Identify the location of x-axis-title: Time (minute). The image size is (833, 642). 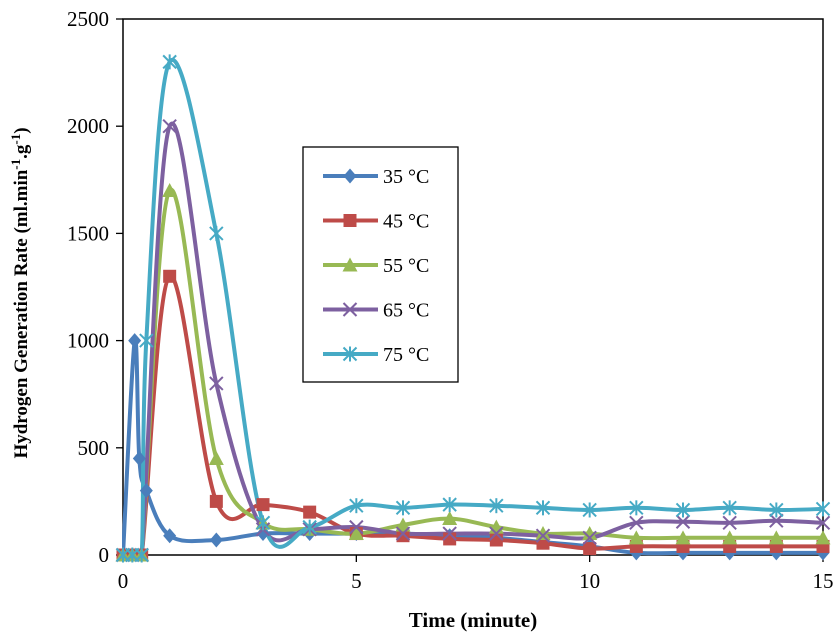
(473, 620).